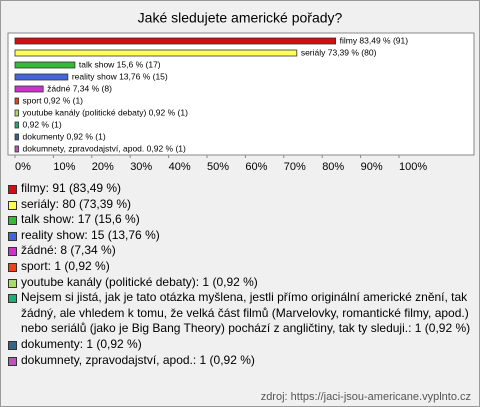  What do you see at coordinates (240, 345) in the screenshot?
I see `legend-item: dokumenty: 1 (0,92 %)` at bounding box center [240, 345].